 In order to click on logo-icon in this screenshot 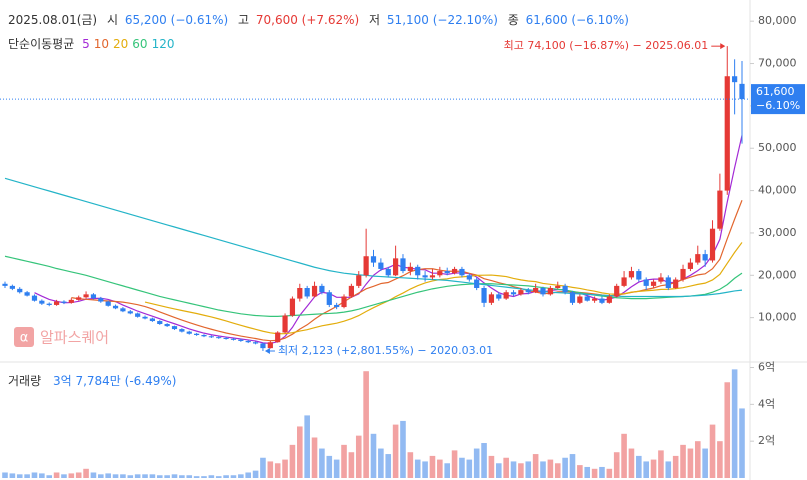, I will do `click(24, 337)`.